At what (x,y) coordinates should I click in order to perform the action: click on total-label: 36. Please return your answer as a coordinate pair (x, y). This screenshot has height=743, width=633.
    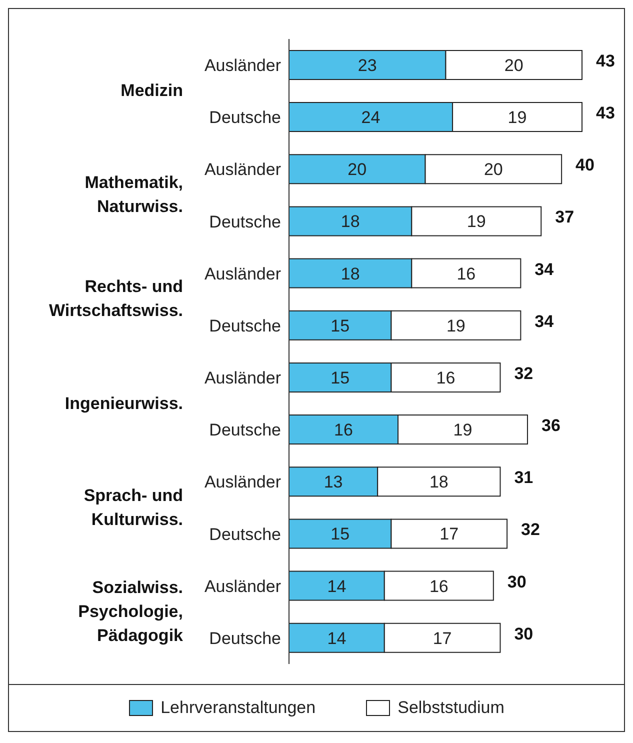
    Looking at the image, I should click on (550, 426).